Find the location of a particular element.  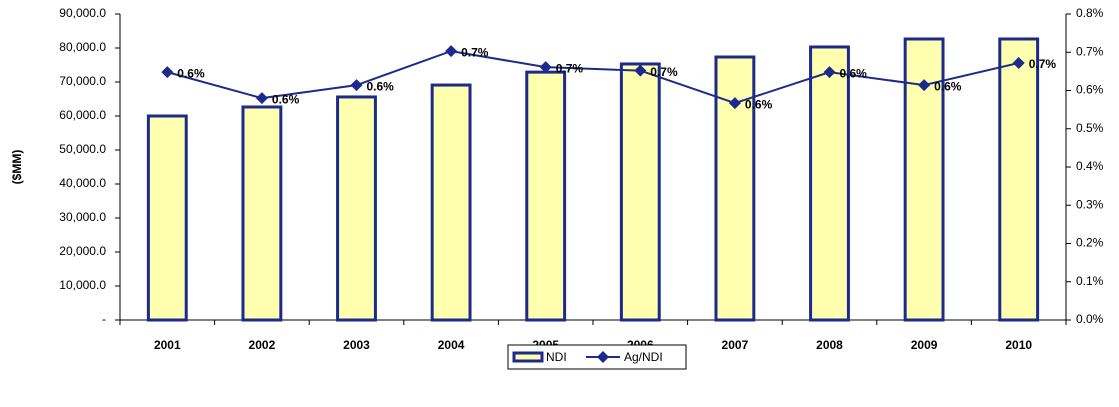

y-tick-label: 90,000.0 is located at coordinates (82, 13).